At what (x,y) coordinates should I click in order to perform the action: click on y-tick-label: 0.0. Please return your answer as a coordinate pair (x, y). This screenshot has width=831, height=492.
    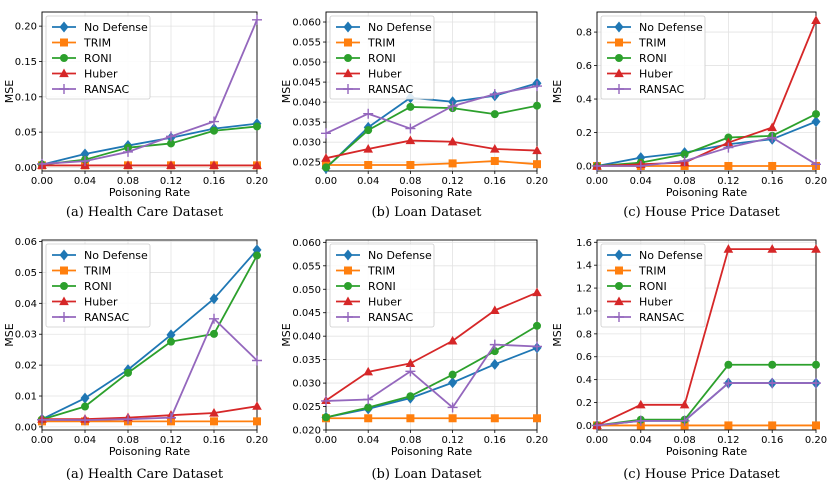
    Looking at the image, I should click on (584, 166).